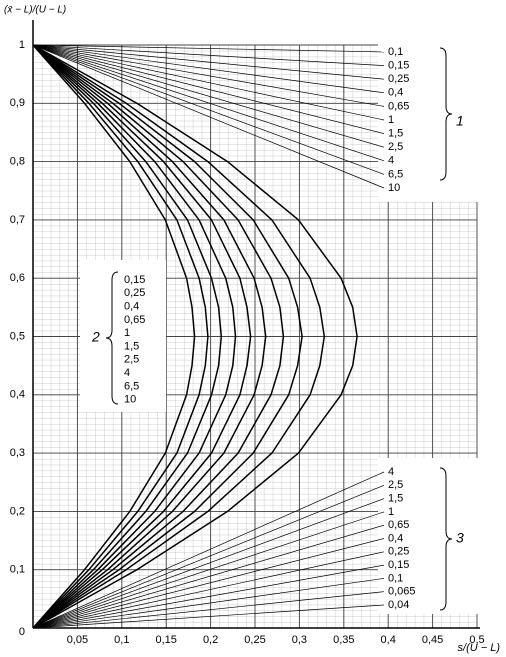 The height and width of the screenshot is (657, 506). I want to click on x-tick-label: 0,1, so click(121, 640).